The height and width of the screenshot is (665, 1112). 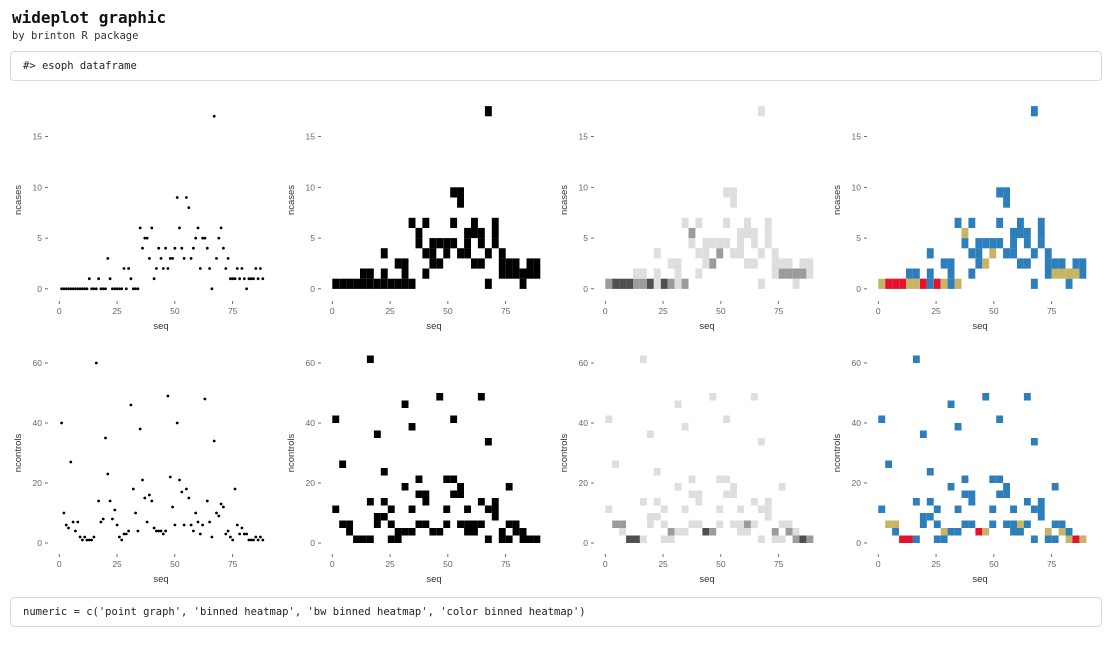 I want to click on plot-ncontrols-point-graph: 0 25 50 75 seq 0 20 40 60 ncontrols, so click(x=146, y=466).